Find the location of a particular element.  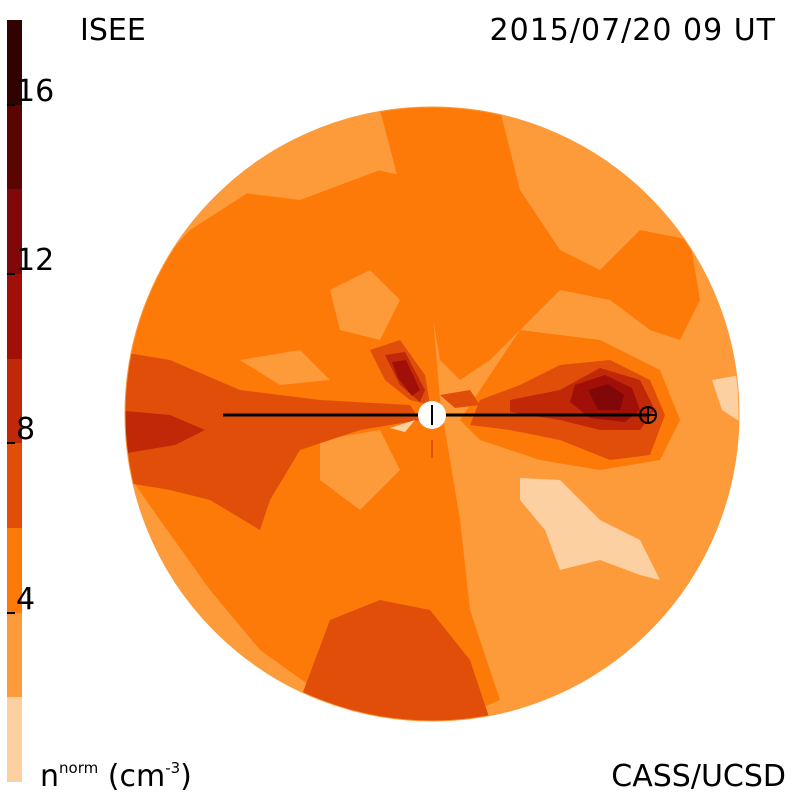

earth-icon is located at coordinates (648, 415).